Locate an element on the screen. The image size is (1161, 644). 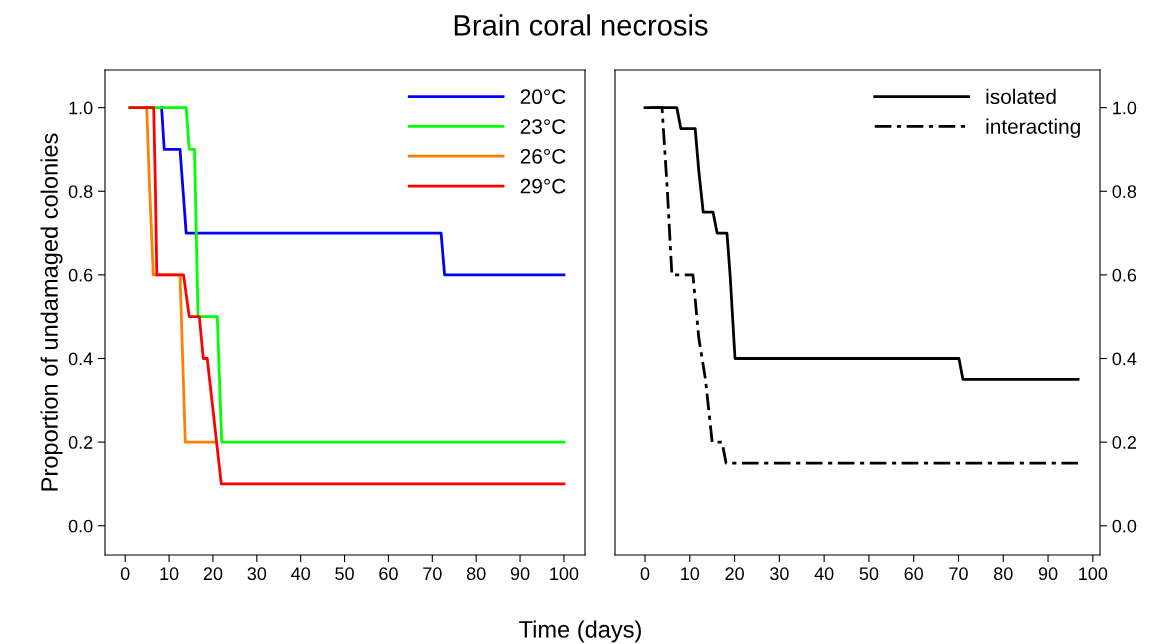
y-axis-title: Proportion of undamaged colonies is located at coordinates (51, 312).